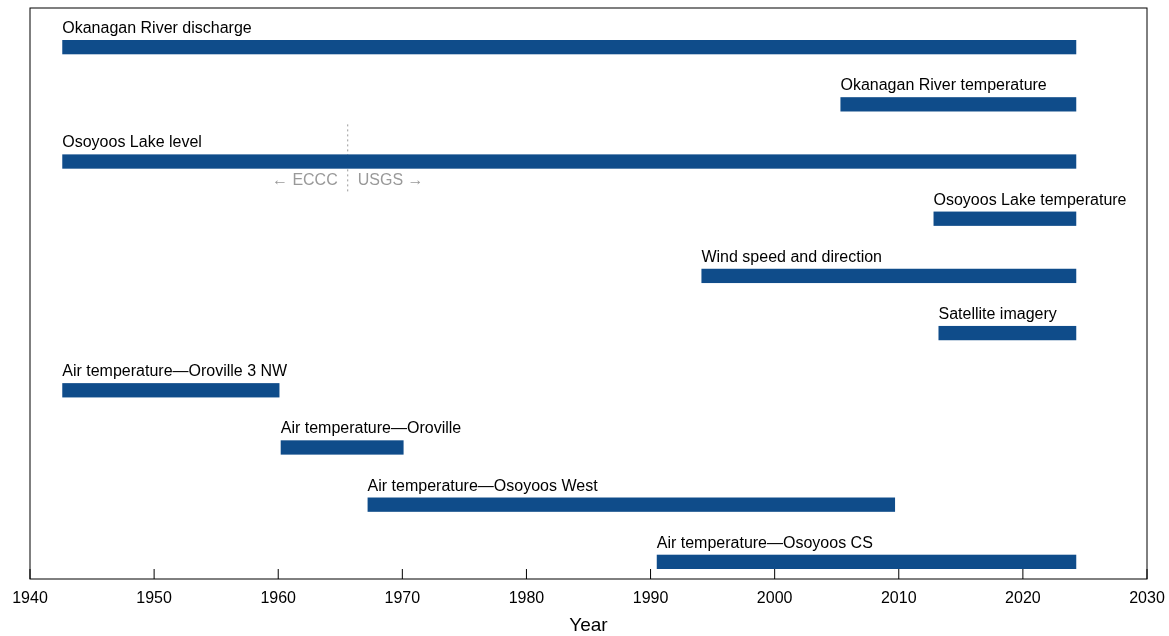 This screenshot has height=636, width=1169. Describe the element at coordinates (997, 313) in the screenshot. I see `y-tick-label: Satellite imagery` at that location.